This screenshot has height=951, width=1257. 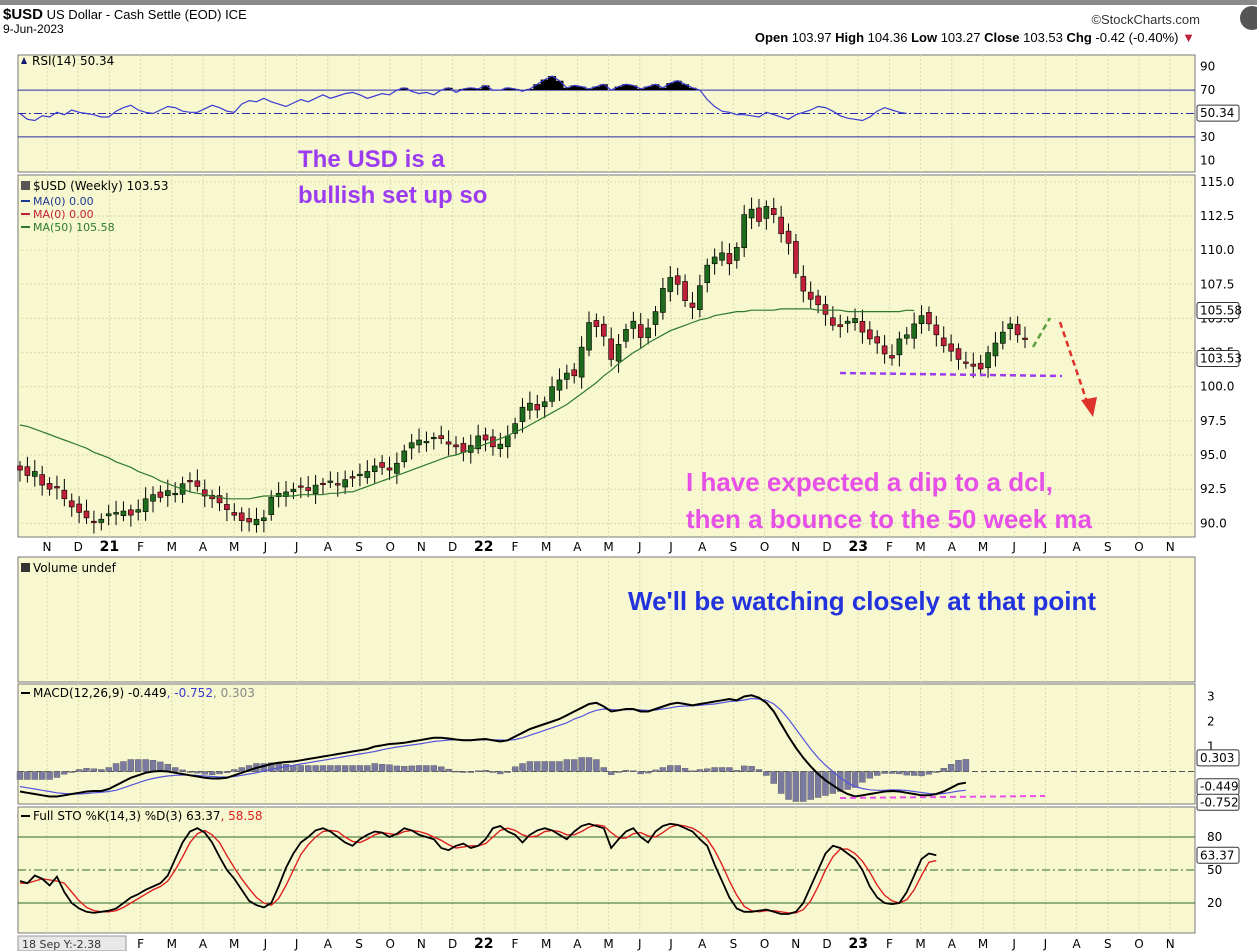 I want to click on macd-frame, so click(x=606, y=744).